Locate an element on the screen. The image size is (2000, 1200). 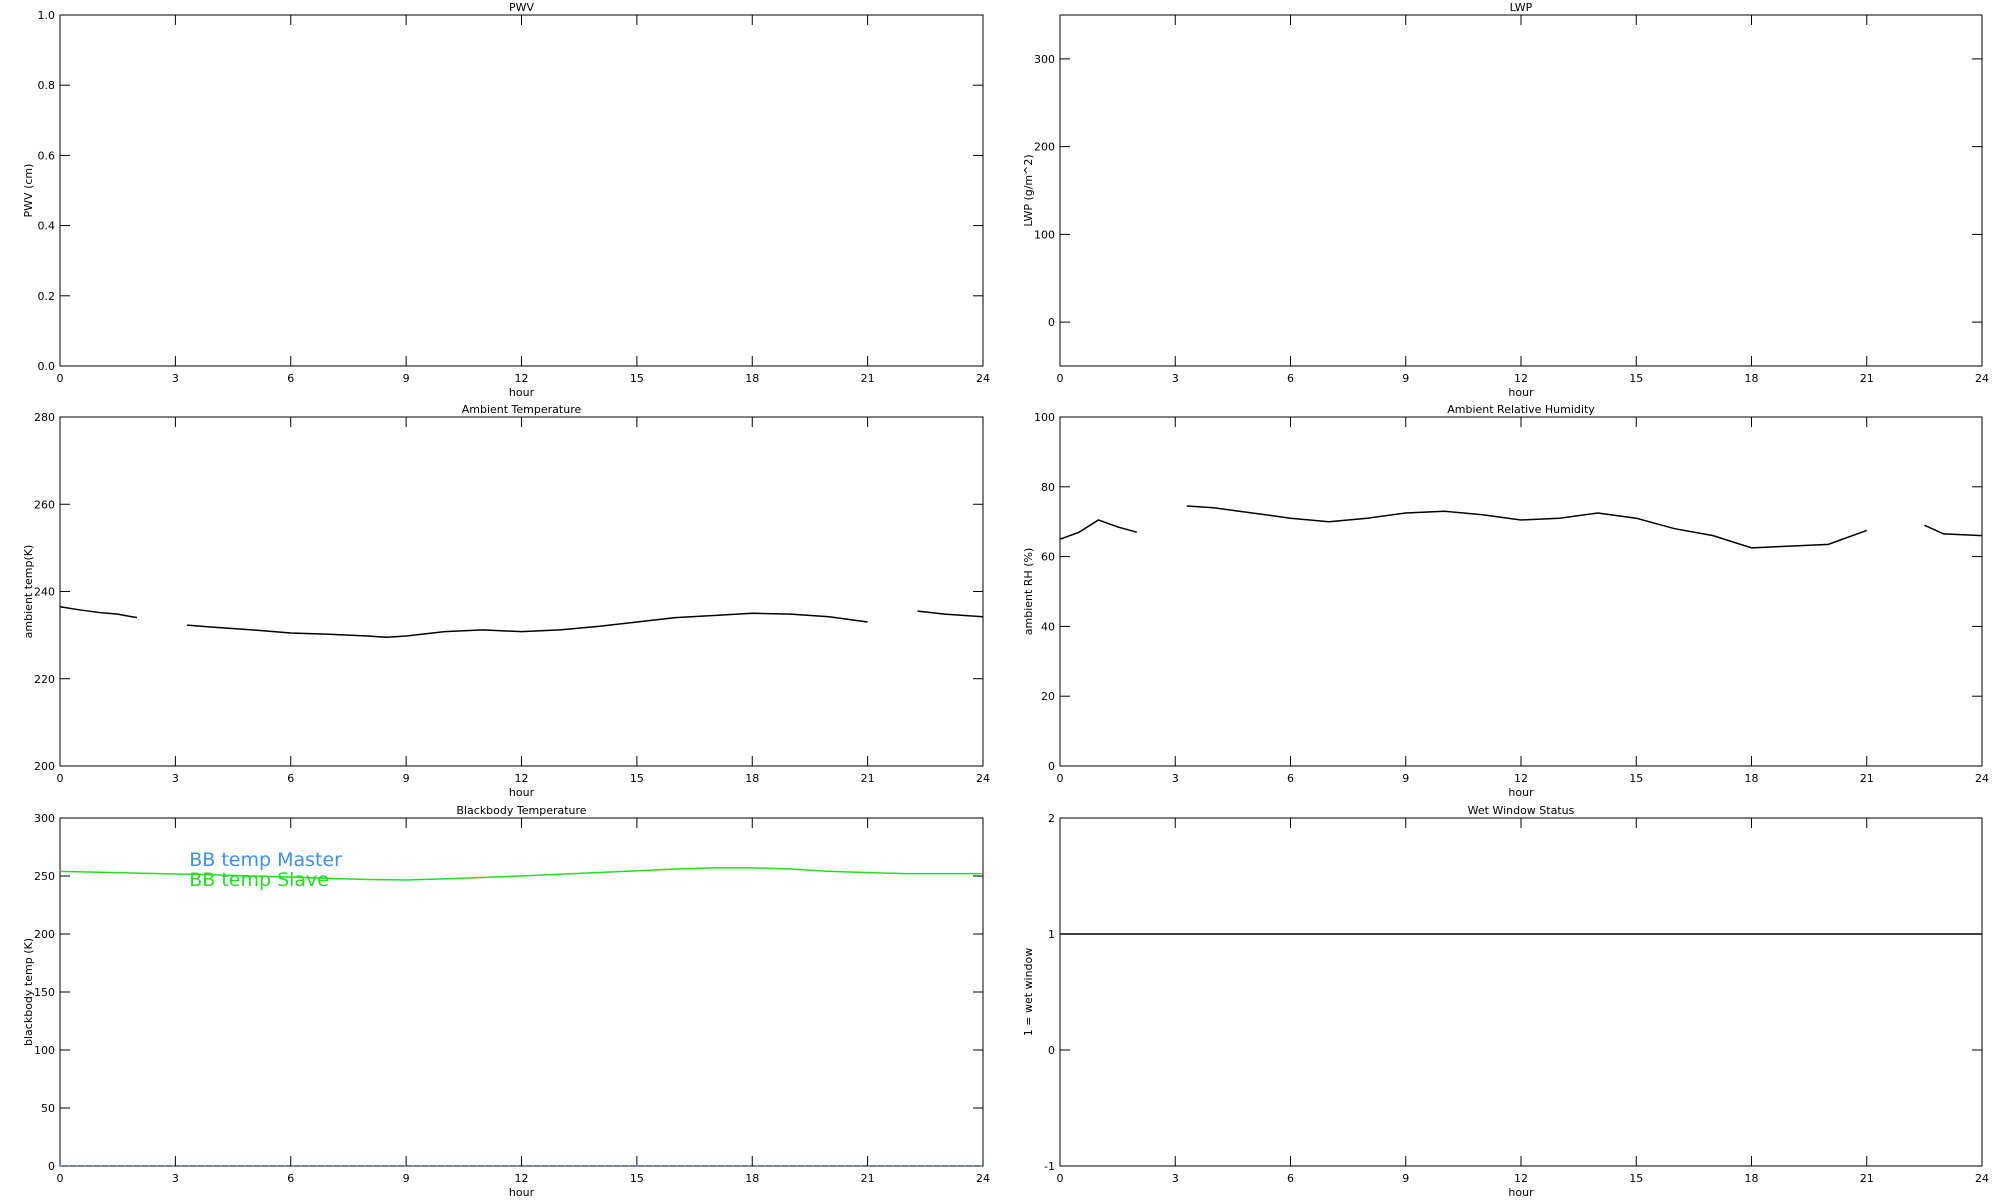
y-tick-label: 260 is located at coordinates (44, 504).